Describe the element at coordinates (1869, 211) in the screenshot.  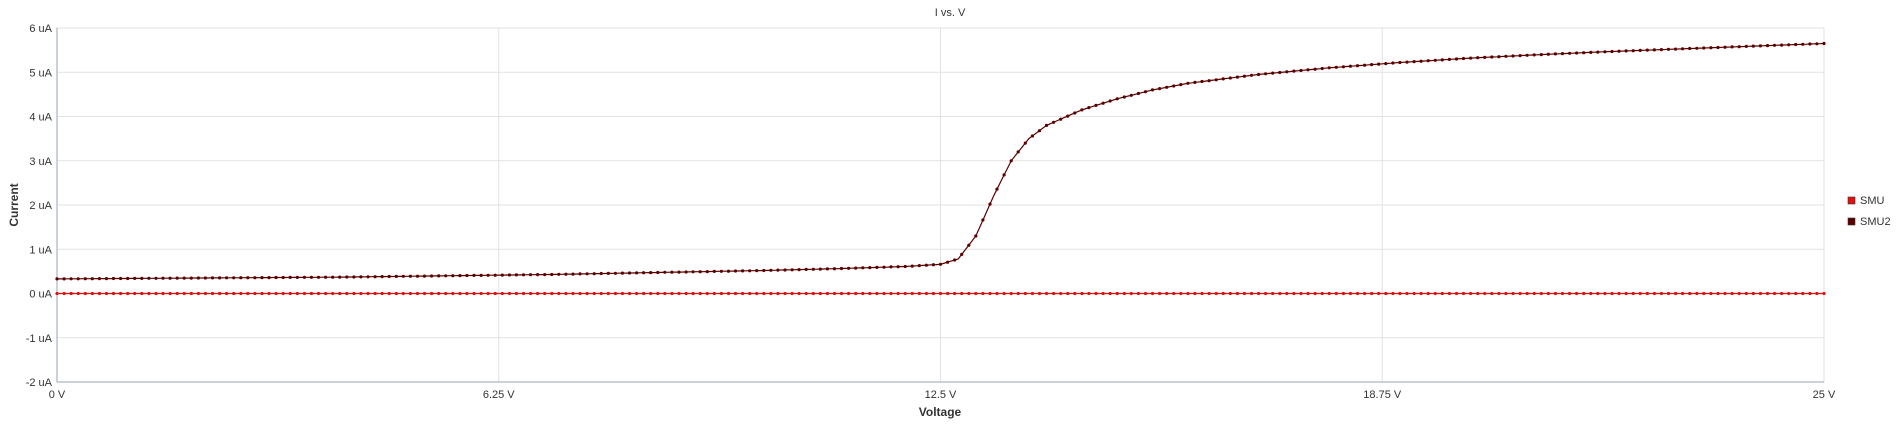
I see `legend: SMU SMU2` at that location.